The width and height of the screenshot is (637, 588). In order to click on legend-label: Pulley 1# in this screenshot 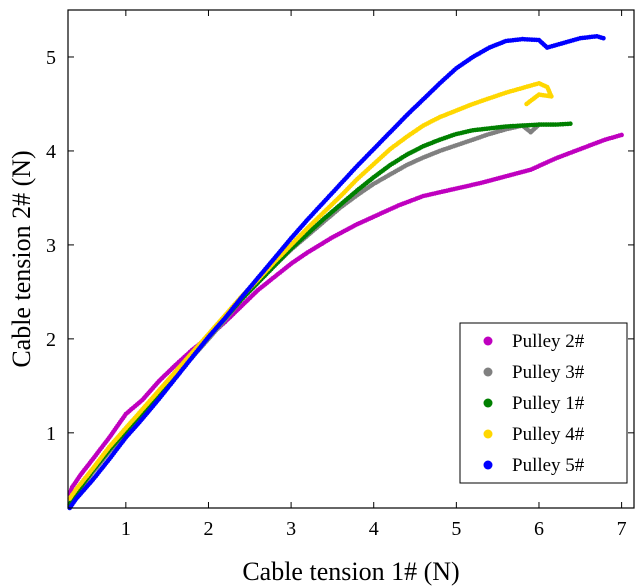, I will do `click(548, 403)`.